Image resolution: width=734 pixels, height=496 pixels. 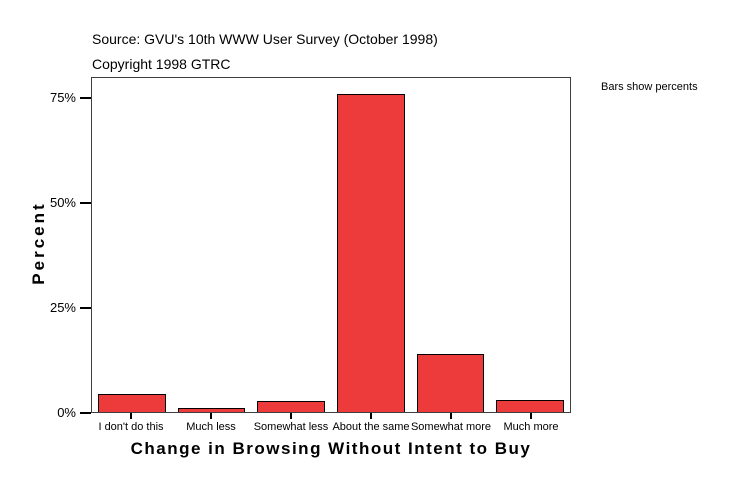 I want to click on chart-note: Bars show percents, so click(x=649, y=87).